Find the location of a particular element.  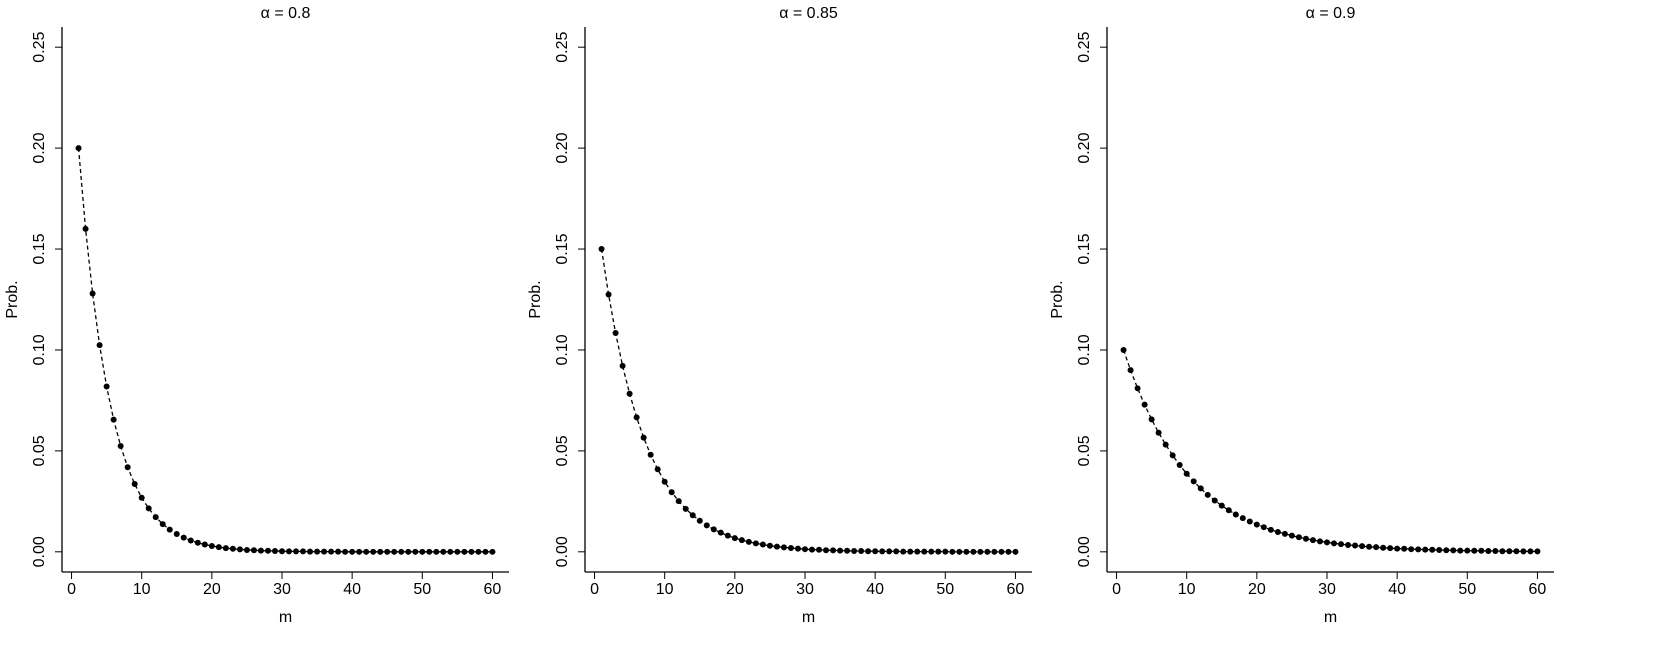

y-tick-label: 0.20 is located at coordinates (1084, 147).